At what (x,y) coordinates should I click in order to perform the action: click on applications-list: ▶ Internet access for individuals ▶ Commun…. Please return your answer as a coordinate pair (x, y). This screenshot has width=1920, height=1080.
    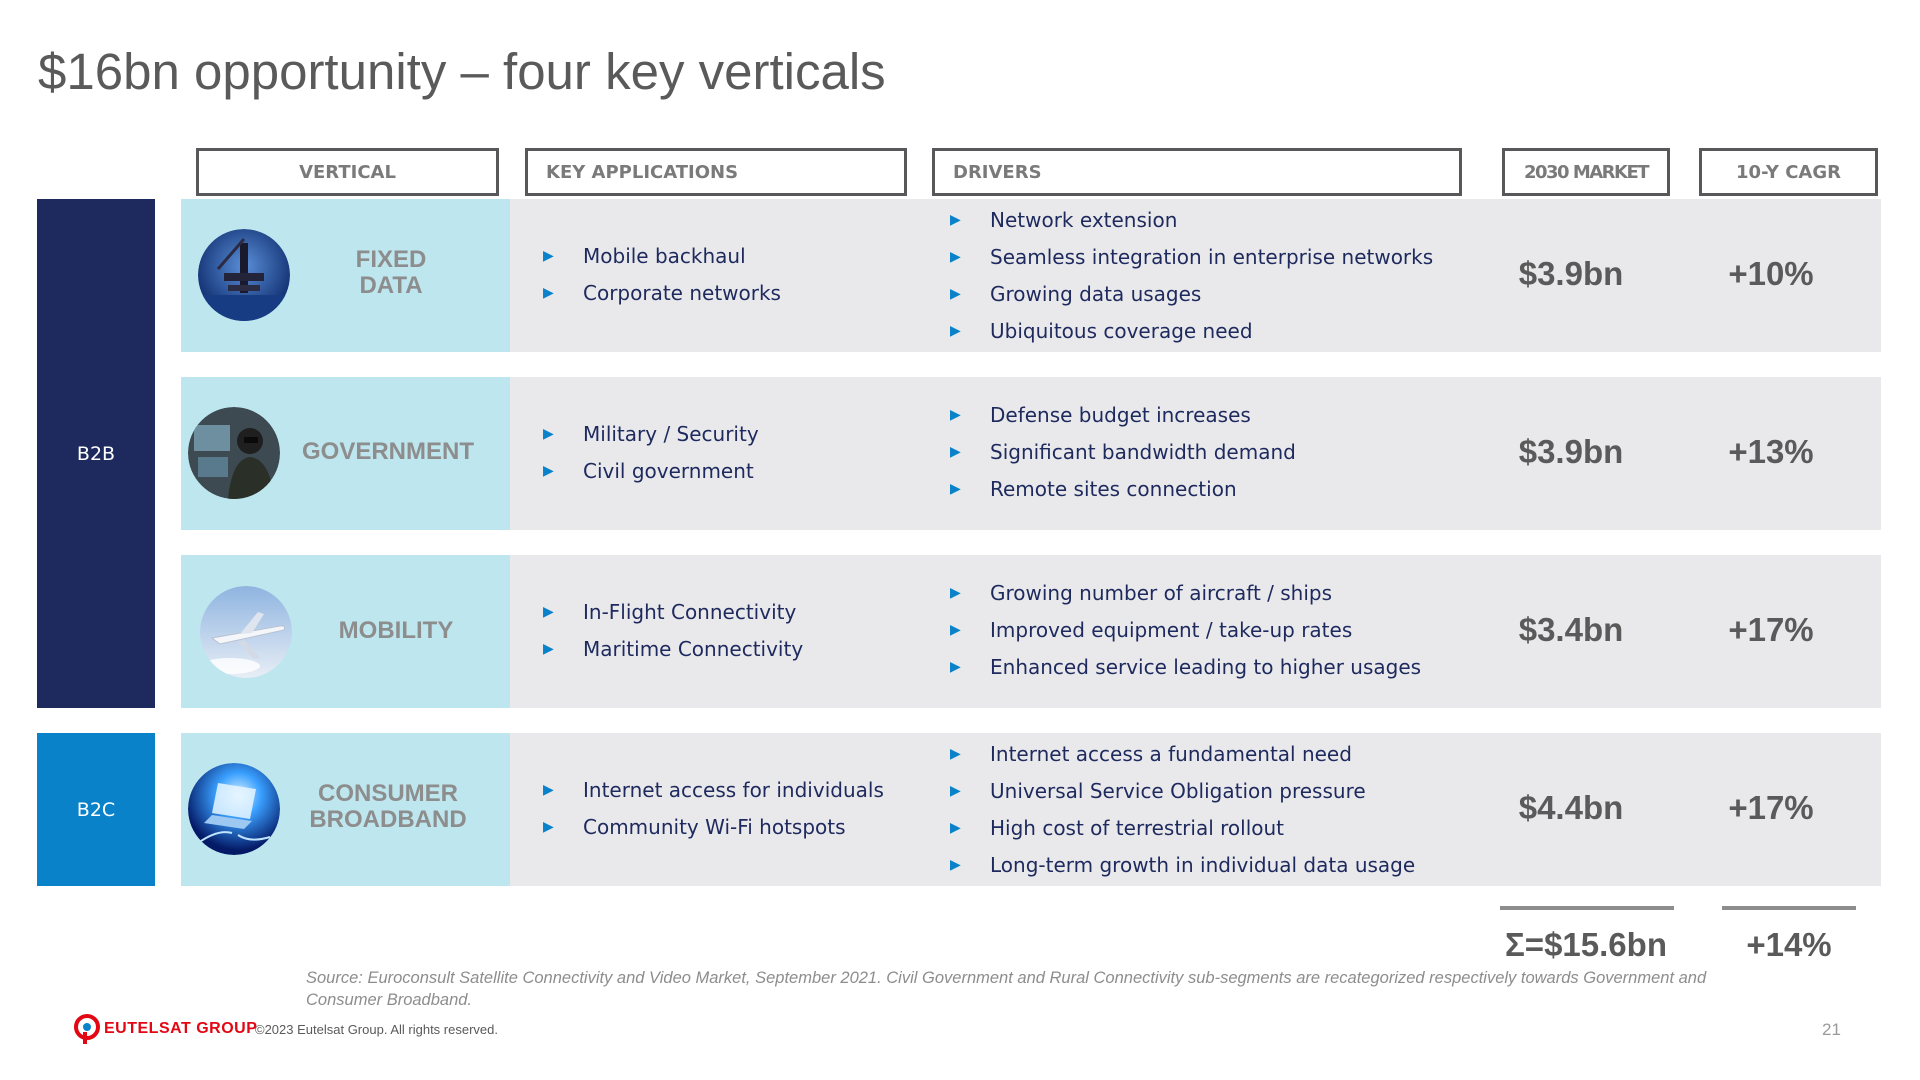
    Looking at the image, I should click on (713, 809).